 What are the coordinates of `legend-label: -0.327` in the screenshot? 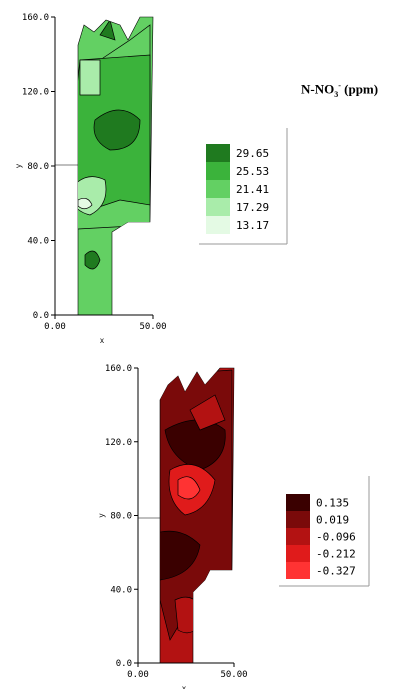 It's located at (336, 571).